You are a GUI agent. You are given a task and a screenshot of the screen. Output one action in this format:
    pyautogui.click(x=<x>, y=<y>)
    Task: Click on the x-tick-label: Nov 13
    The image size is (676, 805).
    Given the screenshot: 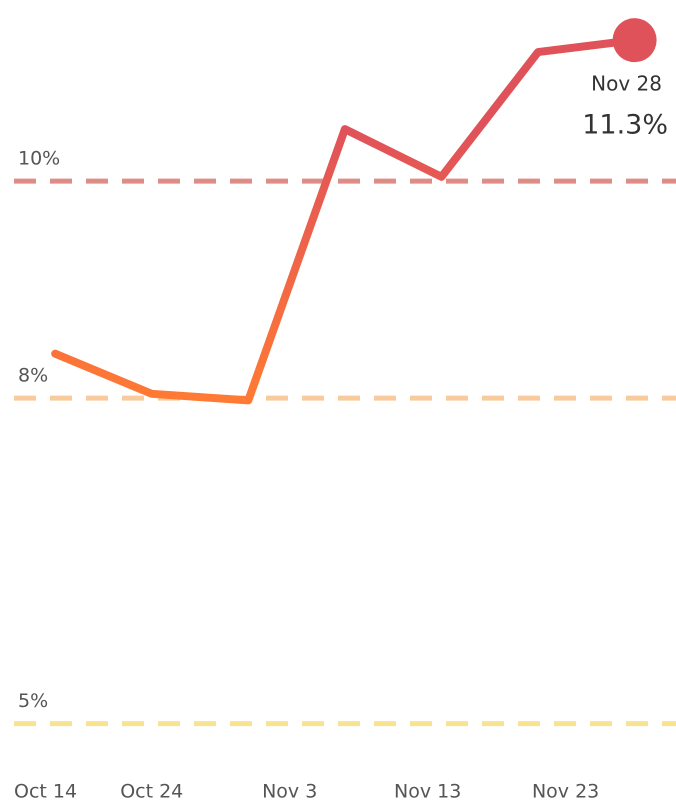 What is the action you would take?
    pyautogui.click(x=427, y=792)
    